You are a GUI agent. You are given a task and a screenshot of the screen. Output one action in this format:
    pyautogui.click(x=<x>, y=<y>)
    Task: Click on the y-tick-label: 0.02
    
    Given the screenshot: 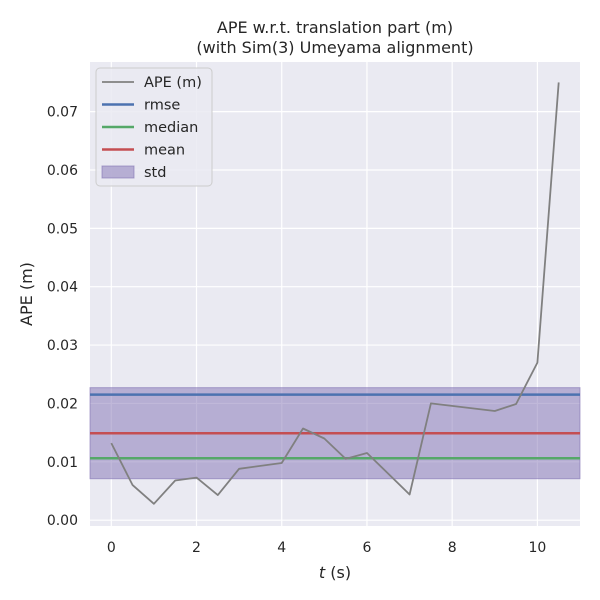 What is the action you would take?
    pyautogui.click(x=62, y=404)
    